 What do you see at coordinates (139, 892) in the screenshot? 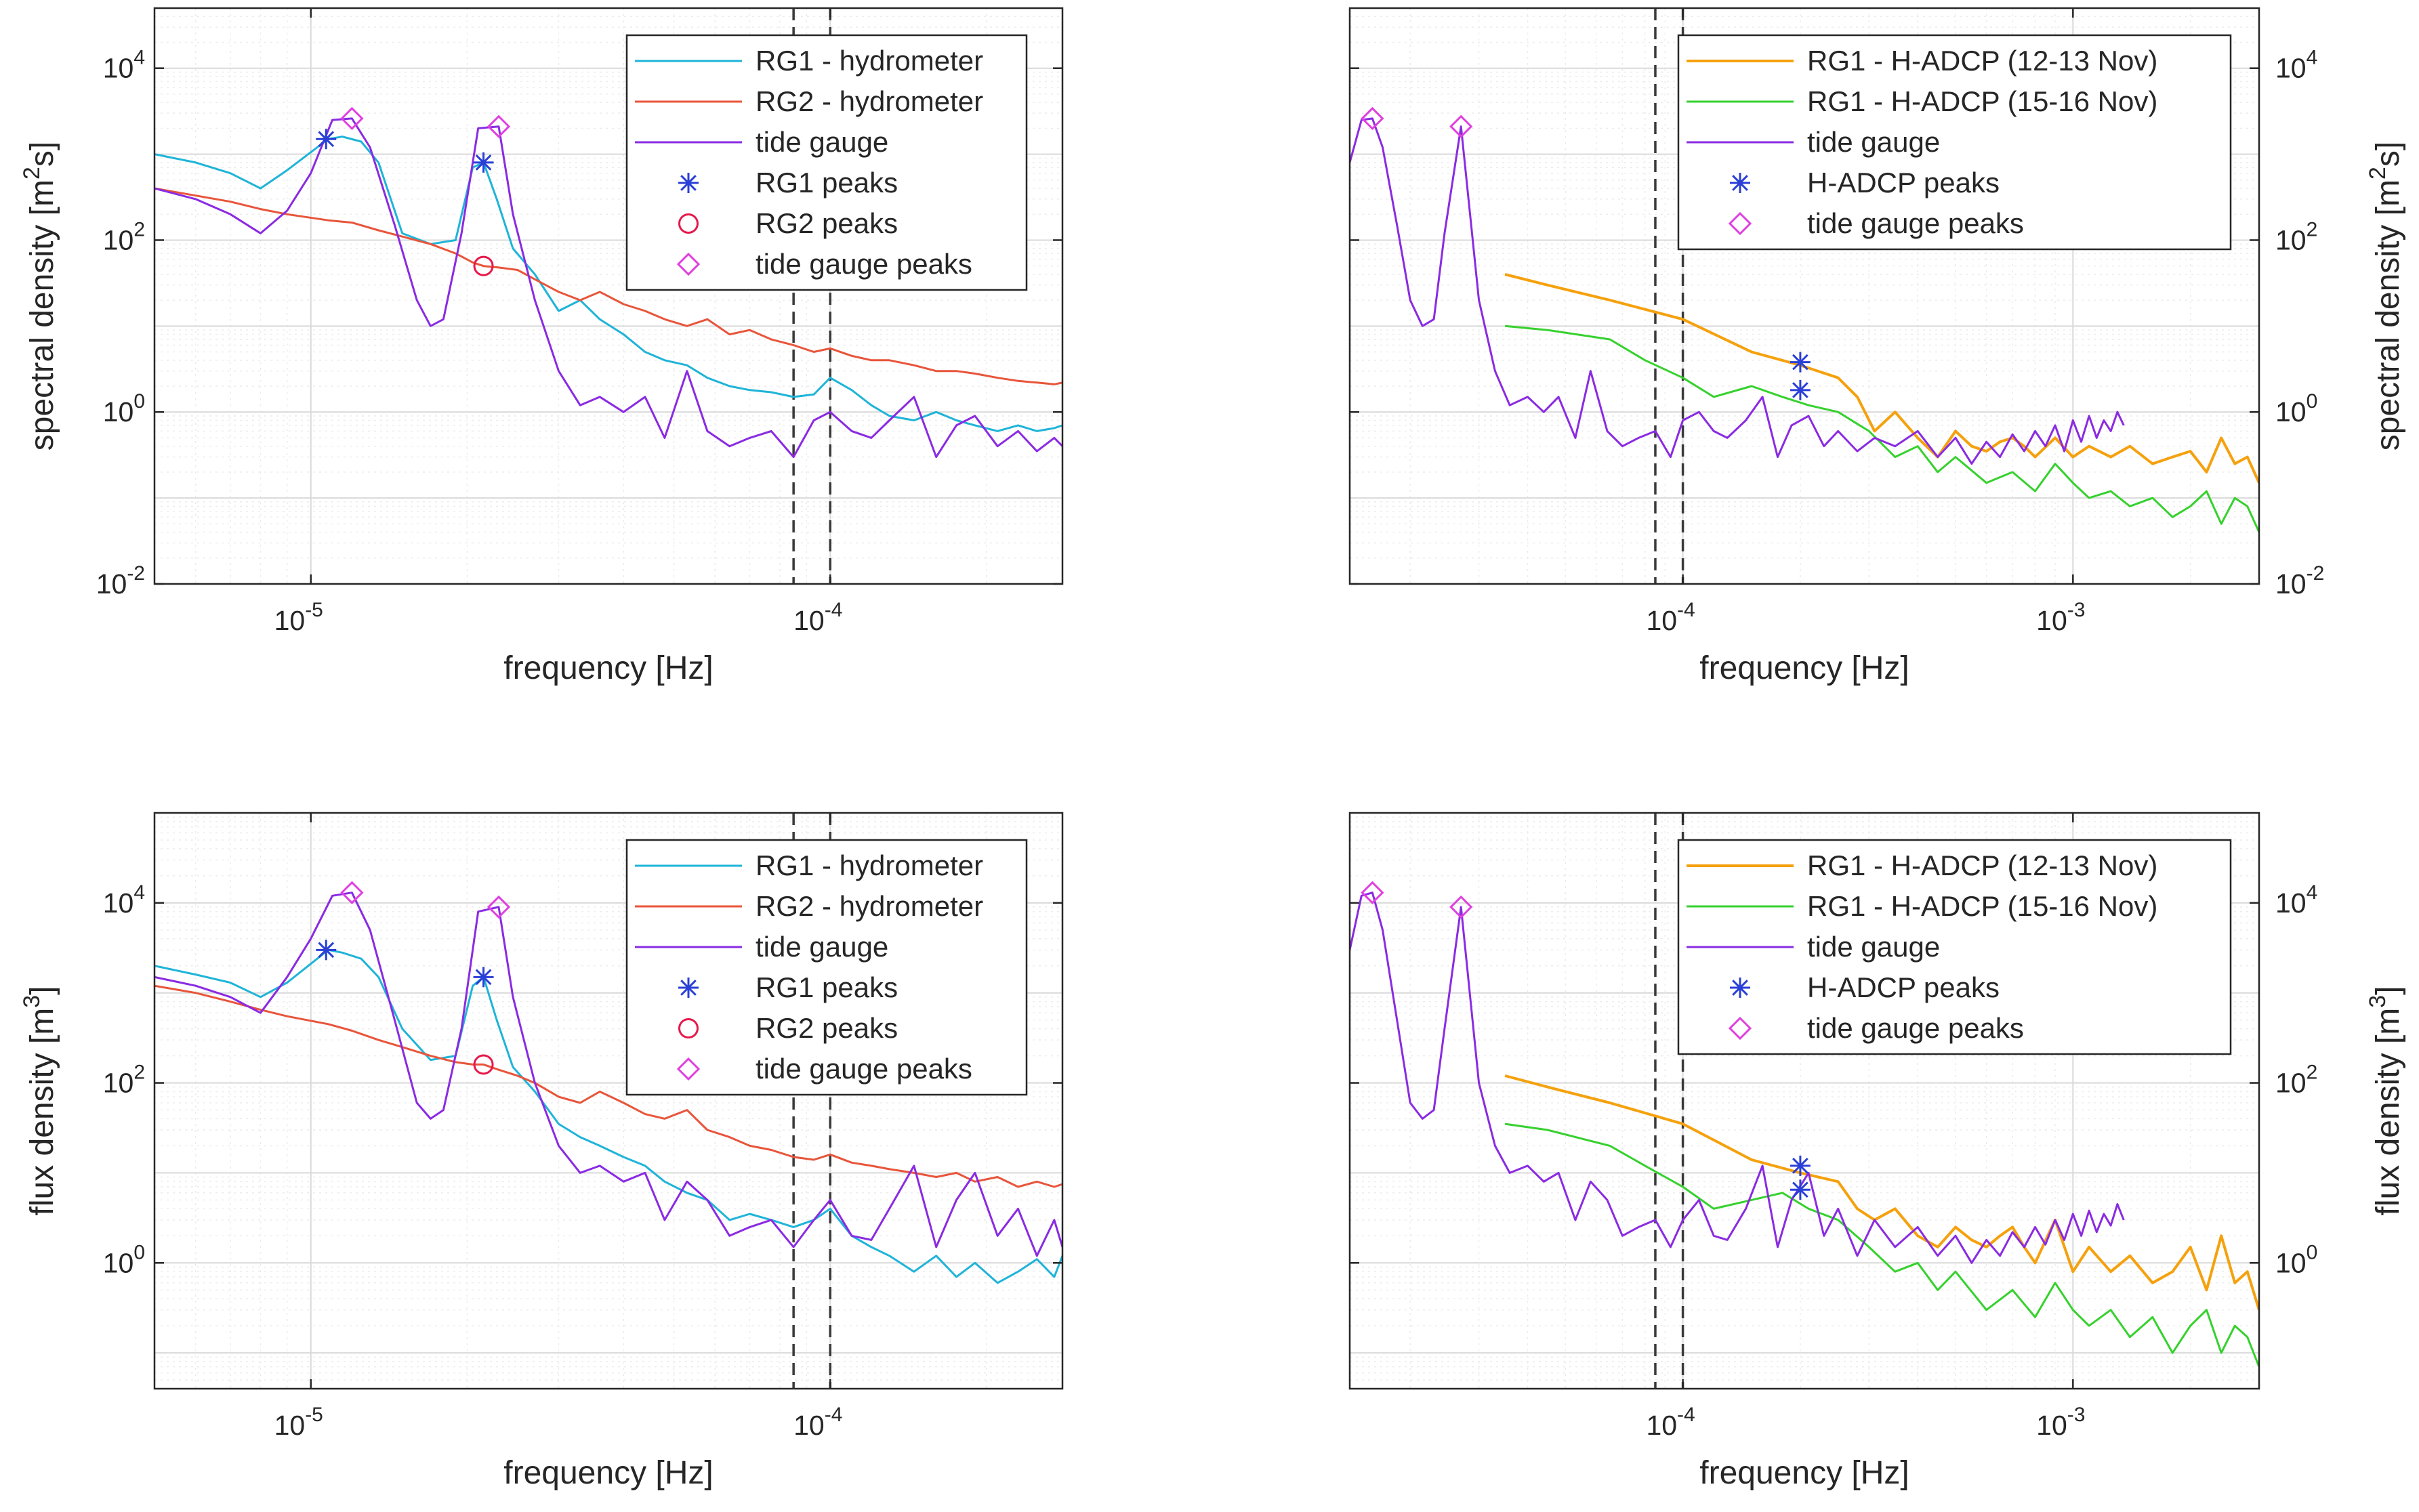
I see `tick-exp: 4` at bounding box center [139, 892].